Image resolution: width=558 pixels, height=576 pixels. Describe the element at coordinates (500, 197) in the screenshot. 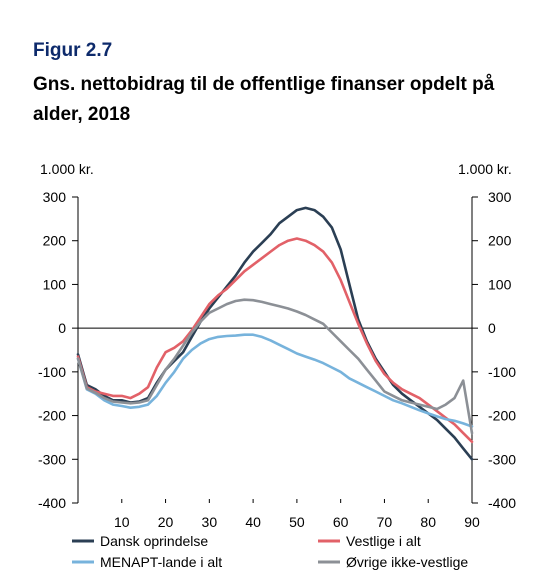

I see `y-tick-label-right: 300` at that location.